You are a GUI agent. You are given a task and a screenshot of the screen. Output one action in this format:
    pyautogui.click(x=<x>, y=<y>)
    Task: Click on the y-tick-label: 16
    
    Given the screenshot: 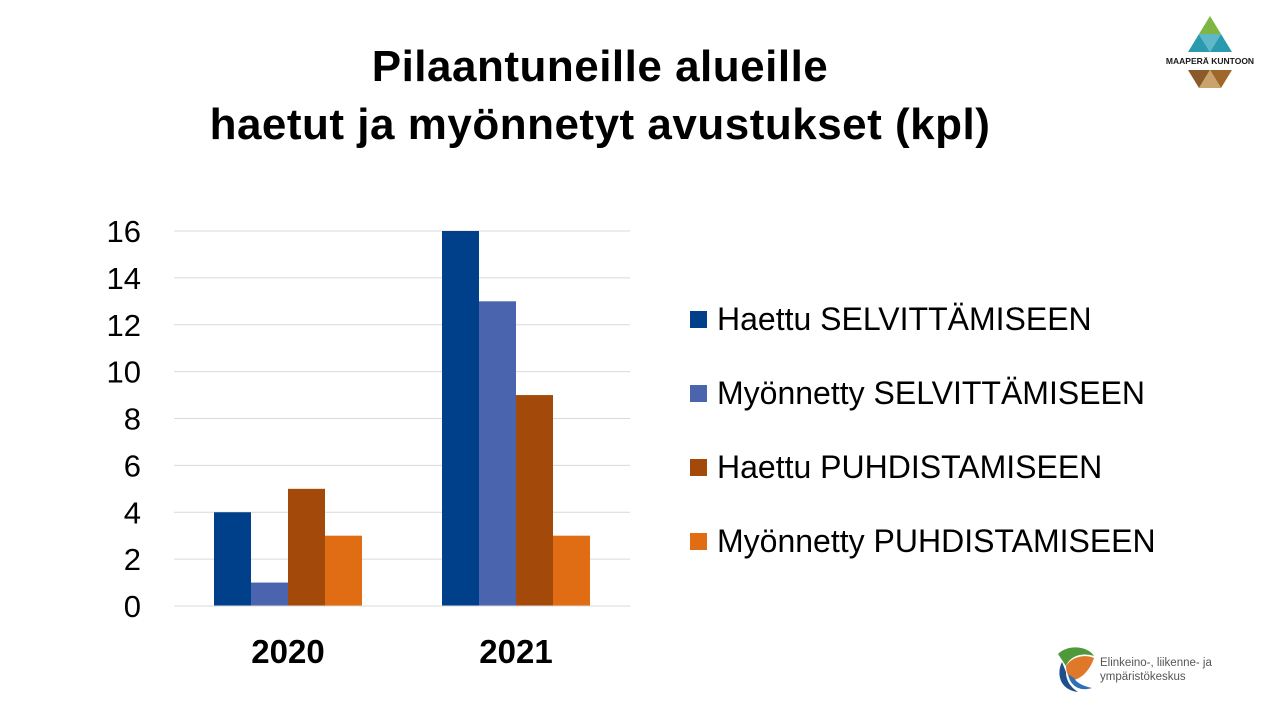 What is the action you would take?
    pyautogui.click(x=124, y=231)
    